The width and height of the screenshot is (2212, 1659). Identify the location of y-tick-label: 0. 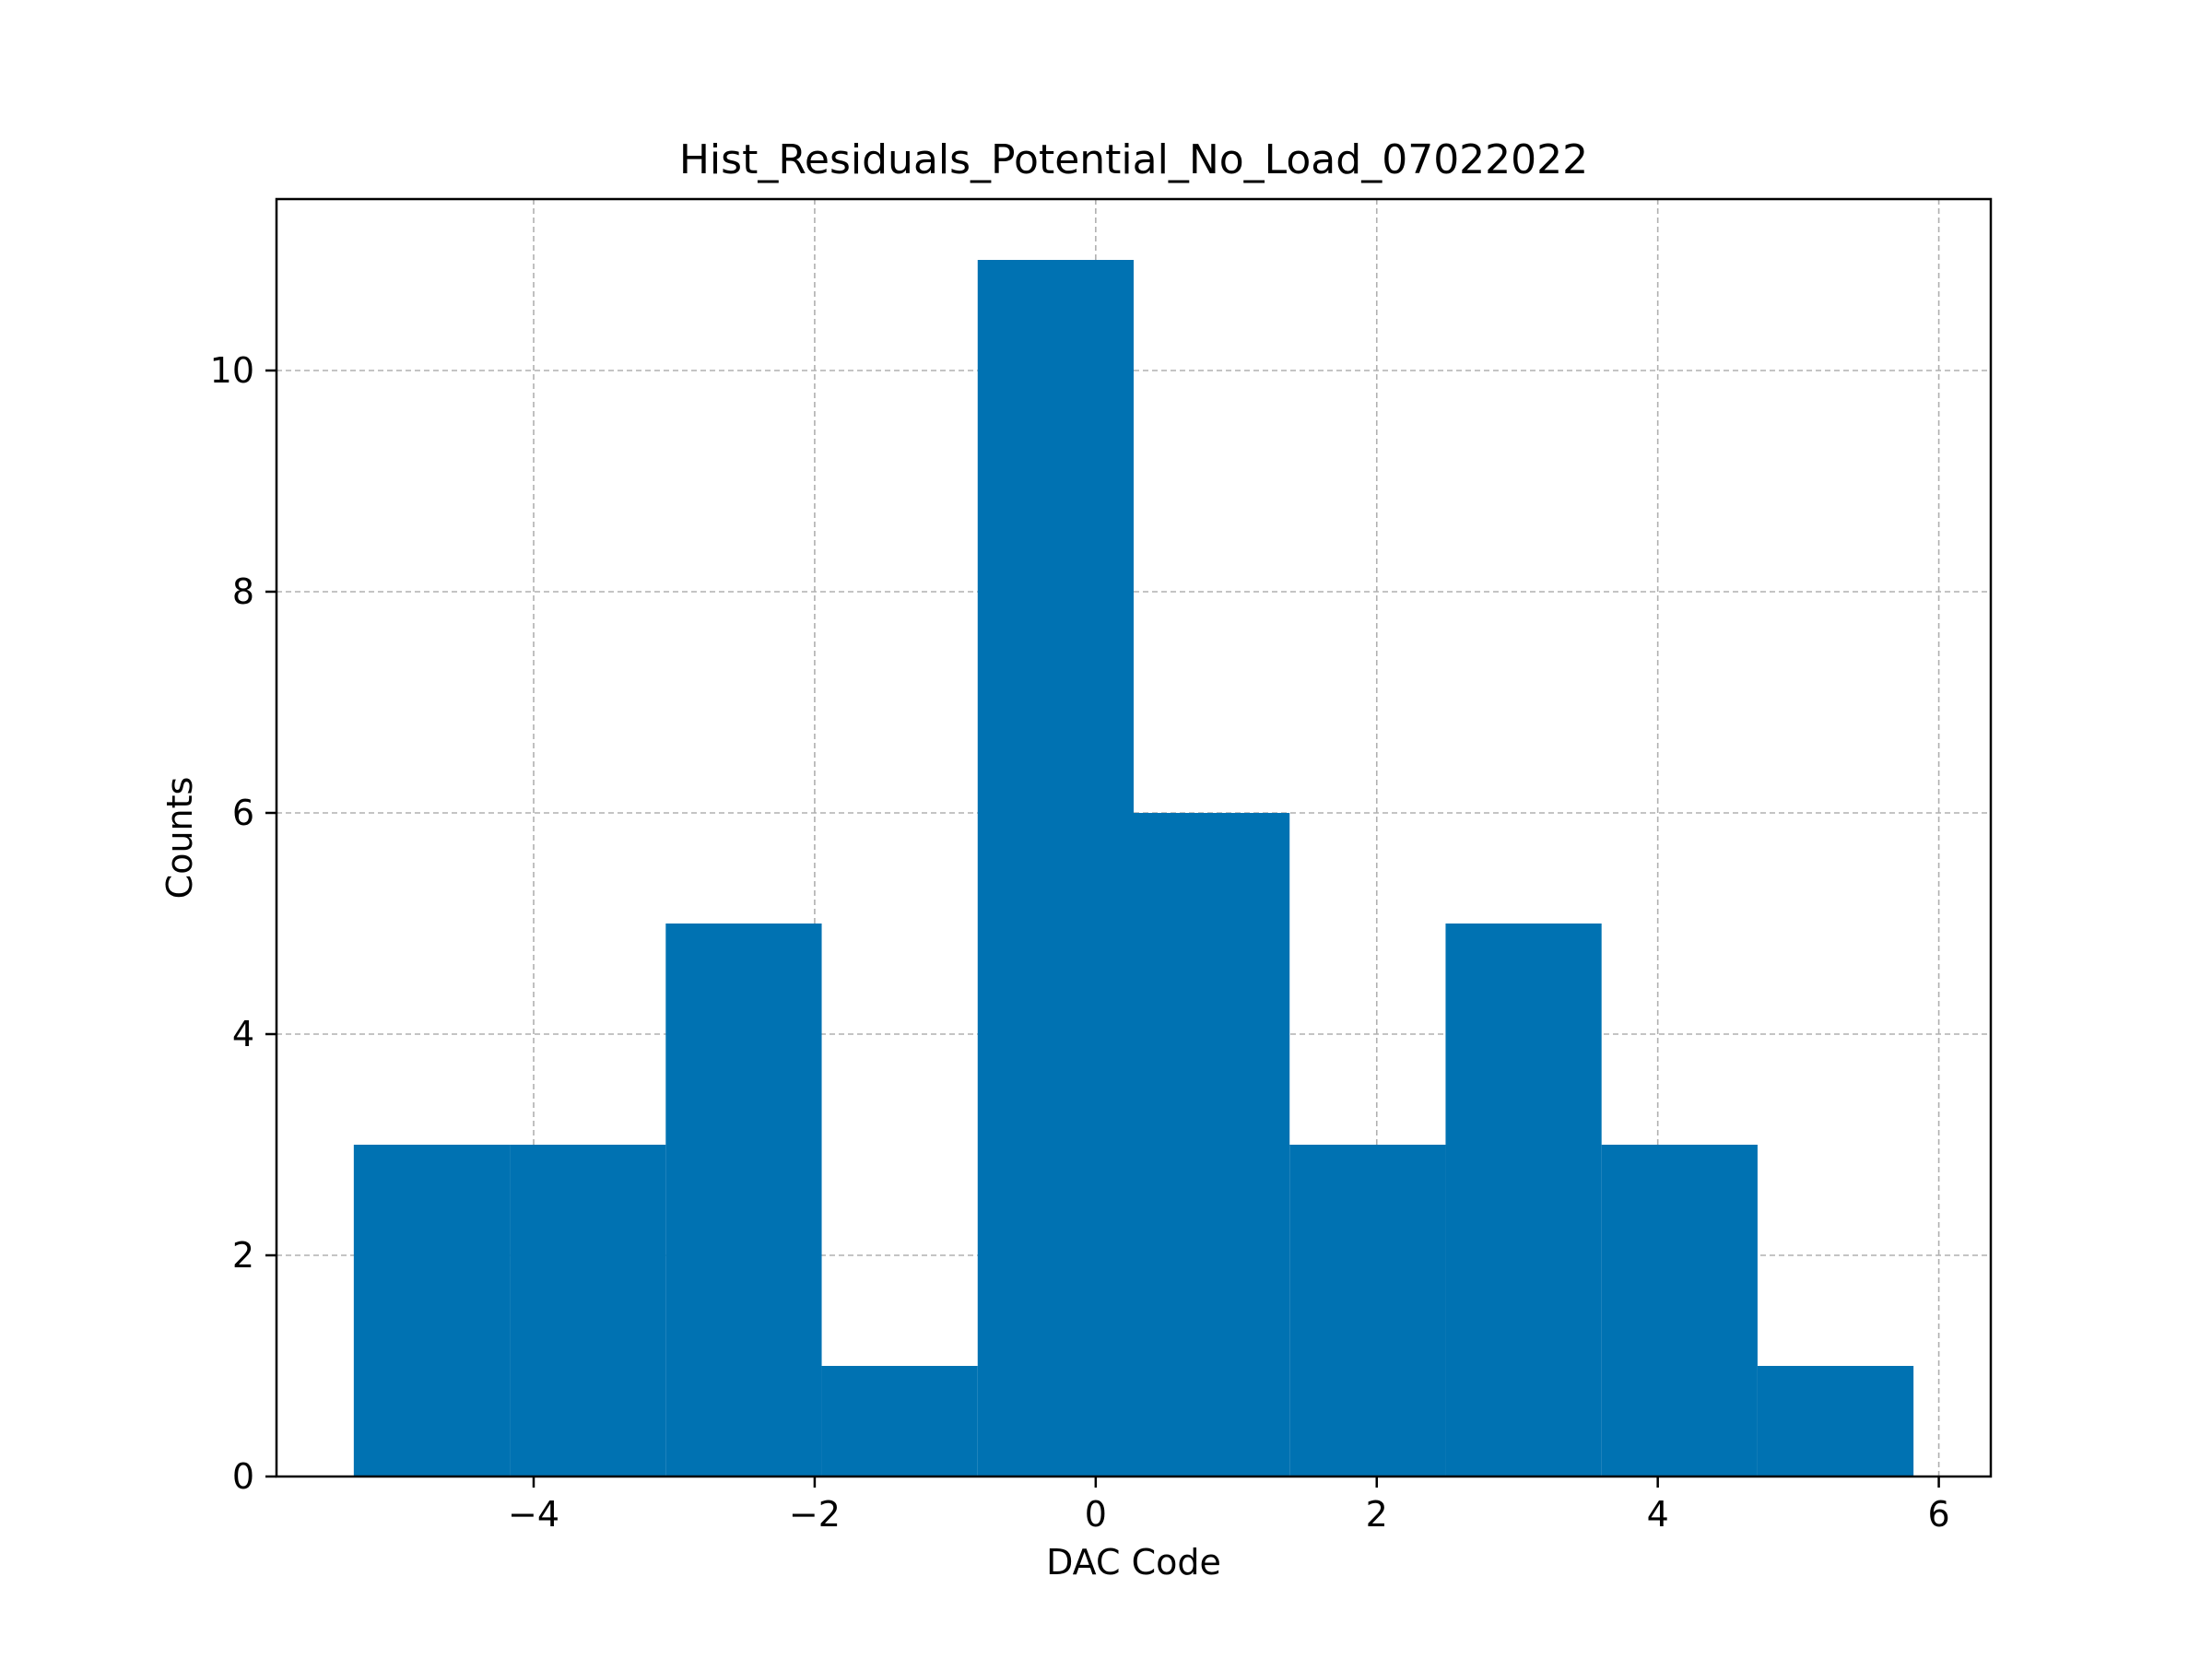
(243, 1476).